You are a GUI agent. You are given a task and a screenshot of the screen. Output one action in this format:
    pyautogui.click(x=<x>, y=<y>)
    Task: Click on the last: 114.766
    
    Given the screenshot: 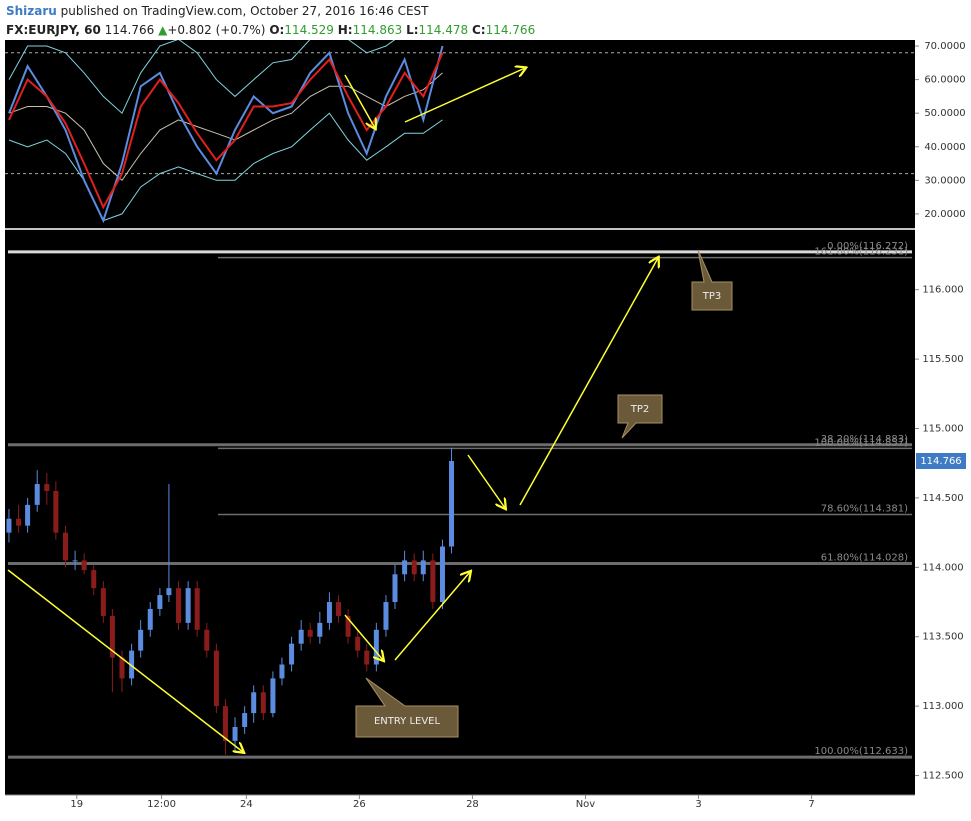 What is the action you would take?
    pyautogui.click(x=129, y=30)
    